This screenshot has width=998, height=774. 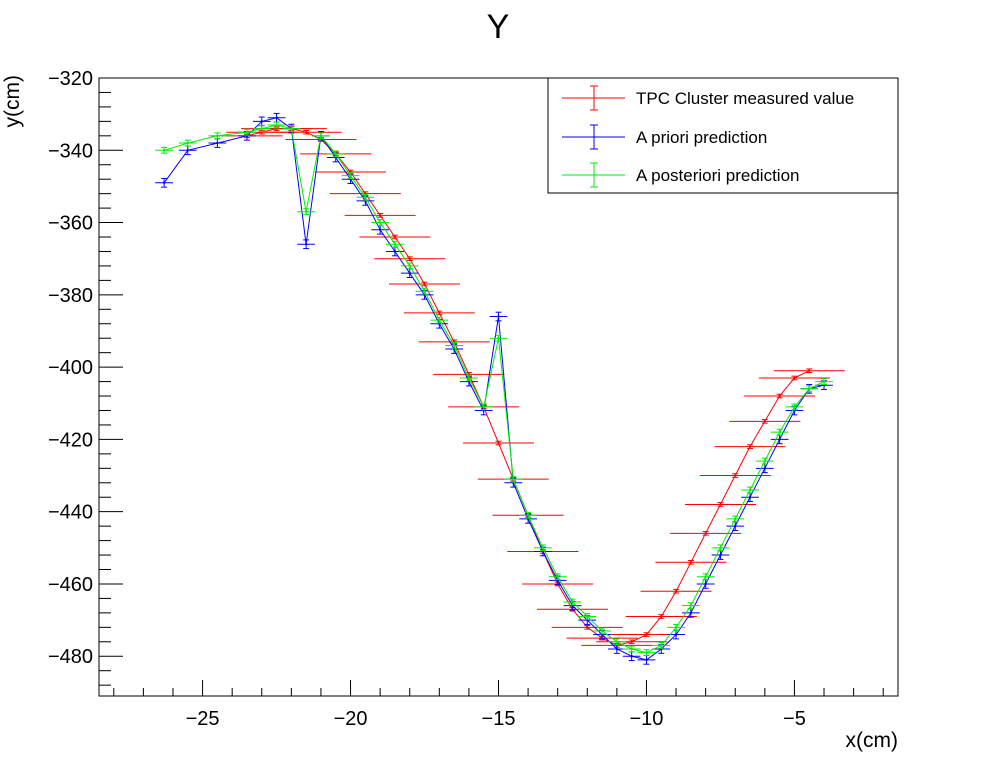 I want to click on legend-box, so click(x=723, y=135).